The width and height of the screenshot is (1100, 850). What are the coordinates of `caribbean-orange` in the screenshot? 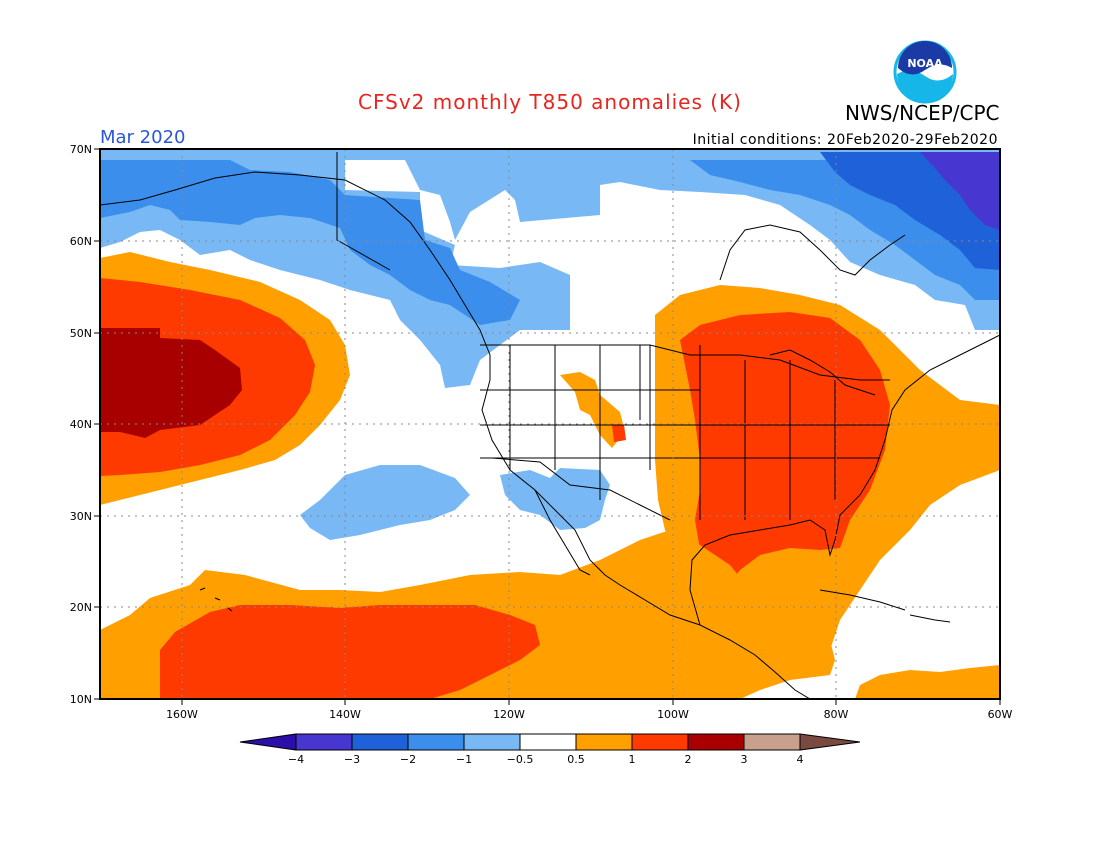 It's located at (927, 682).